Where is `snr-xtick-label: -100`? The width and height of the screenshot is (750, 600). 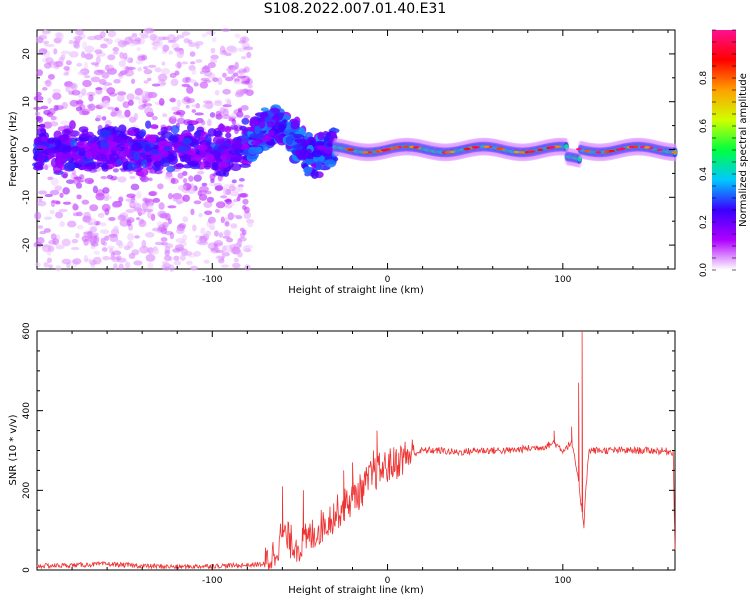 snr-xtick-label: -100 is located at coordinates (212, 581).